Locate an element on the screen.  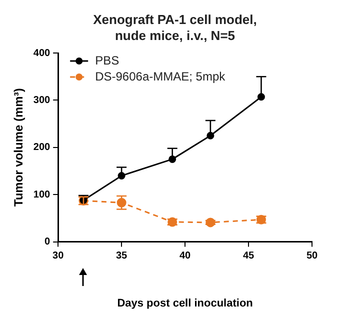
x-tick-label: 45 is located at coordinates (248, 256).